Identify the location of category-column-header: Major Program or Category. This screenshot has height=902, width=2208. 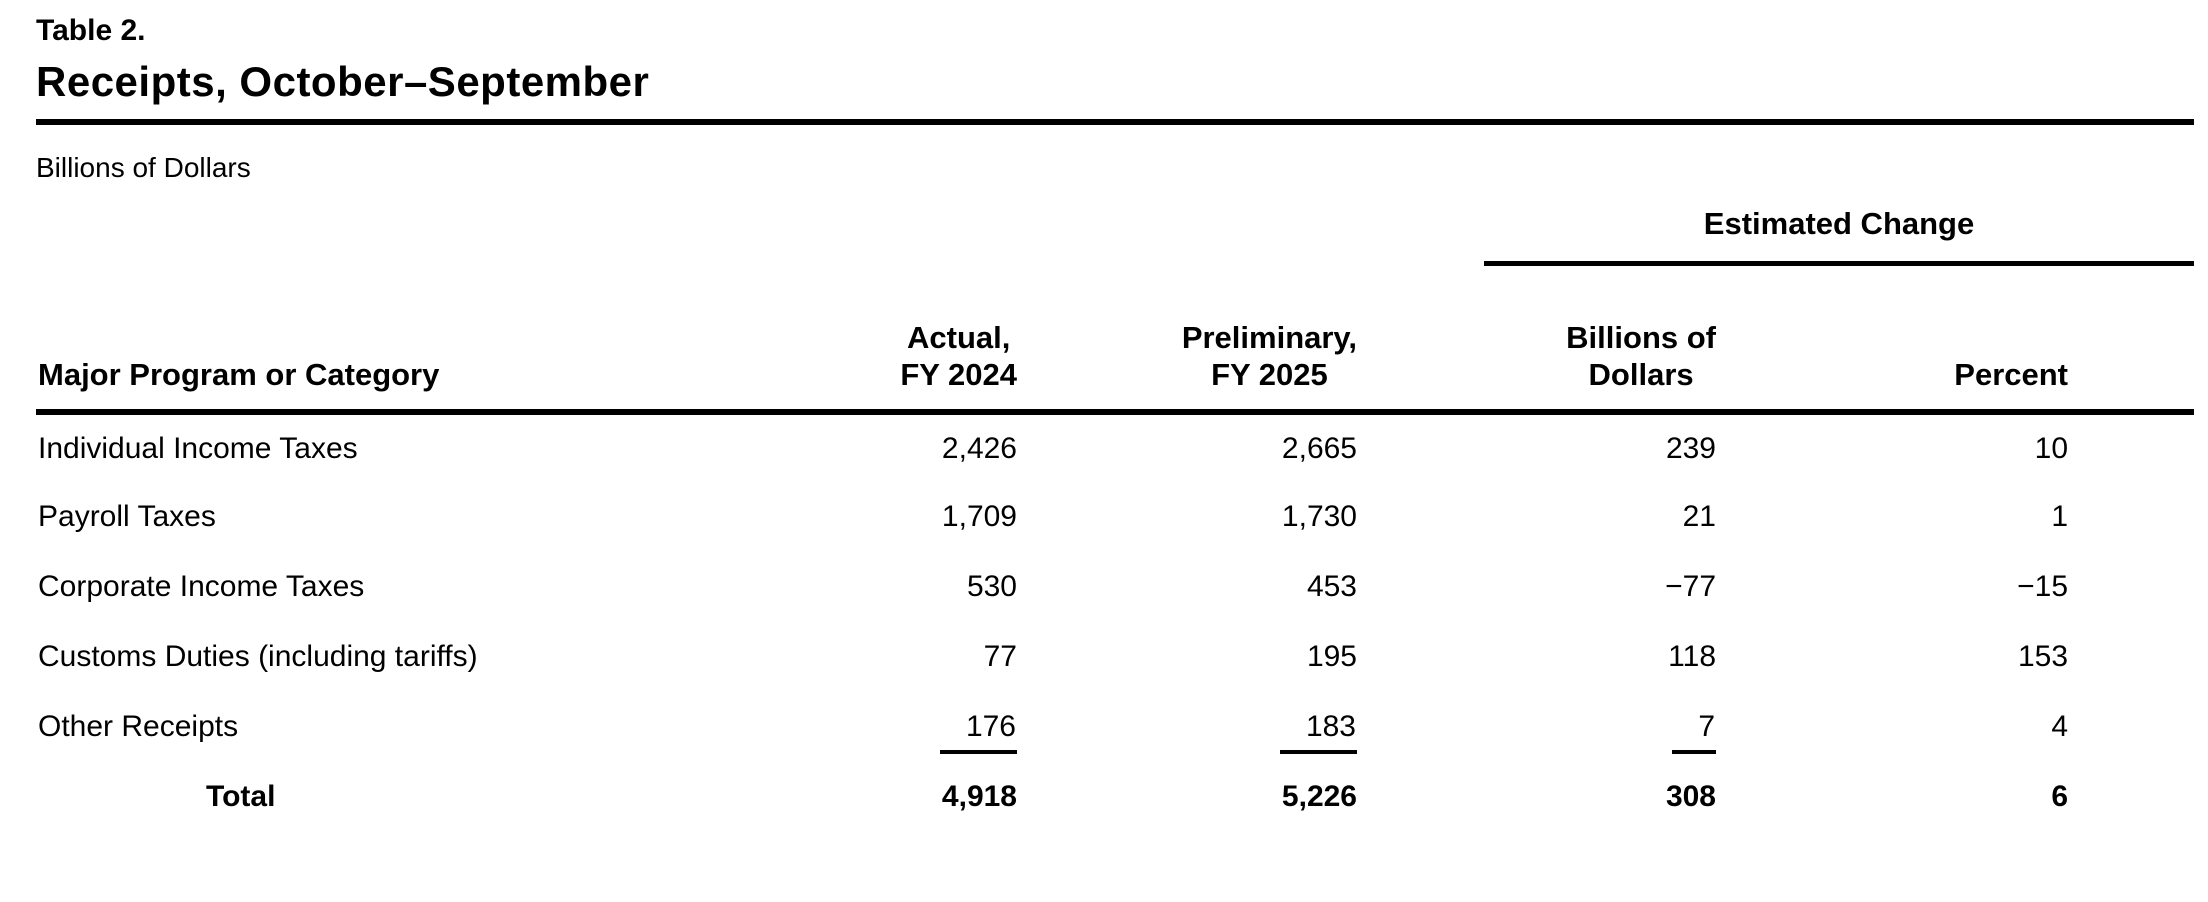
(361, 340).